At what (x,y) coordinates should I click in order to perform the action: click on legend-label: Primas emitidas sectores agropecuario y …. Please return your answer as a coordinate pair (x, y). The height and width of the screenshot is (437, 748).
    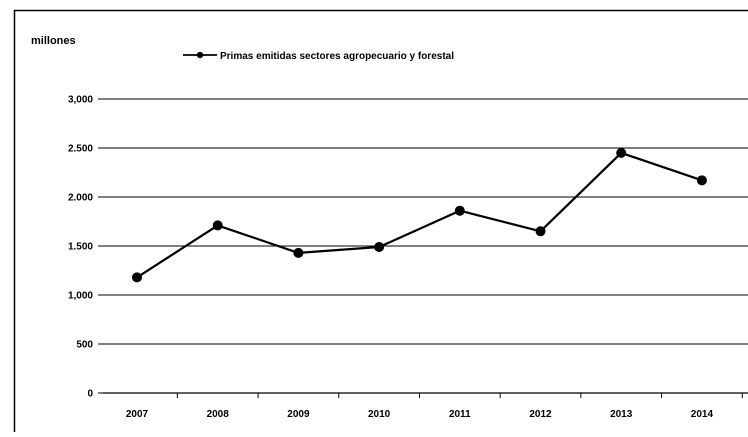
    Looking at the image, I should click on (337, 56).